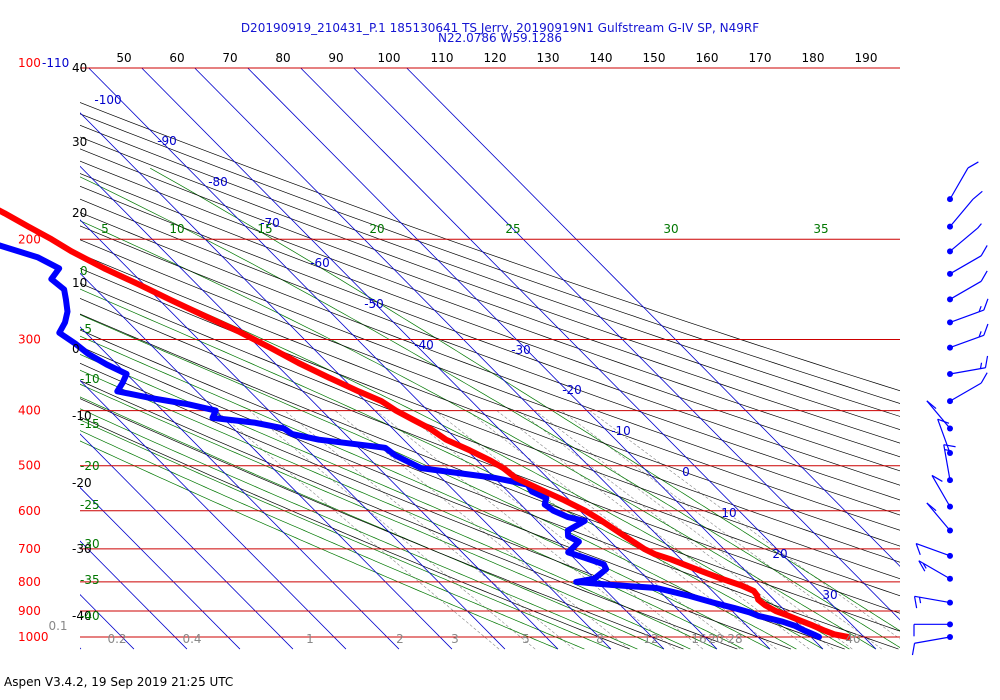 The width and height of the screenshot is (1000, 700). What do you see at coordinates (57, 626) in the screenshot?
I see `mixing-ratio-label: 0.1` at bounding box center [57, 626].